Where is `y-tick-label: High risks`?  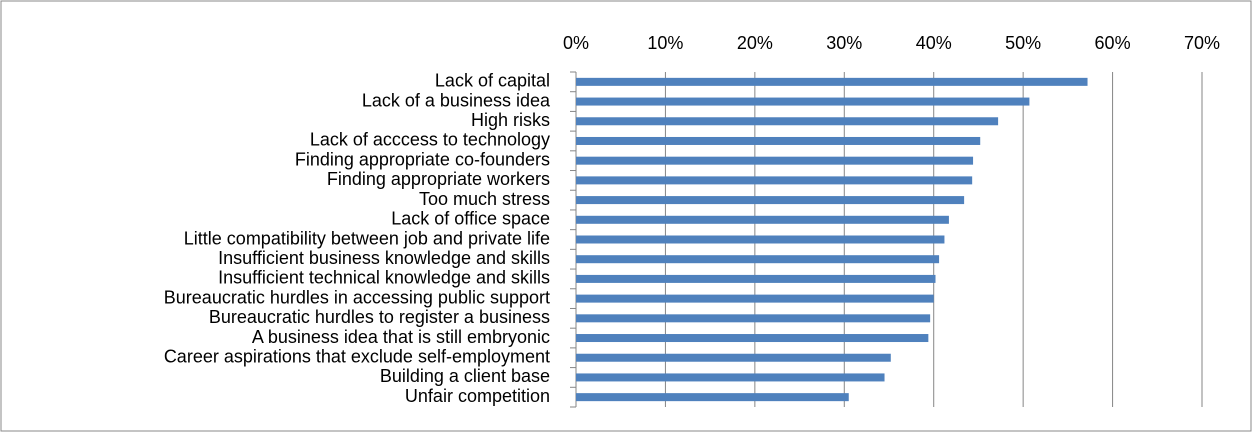
y-tick-label: High risks is located at coordinates (510, 120).